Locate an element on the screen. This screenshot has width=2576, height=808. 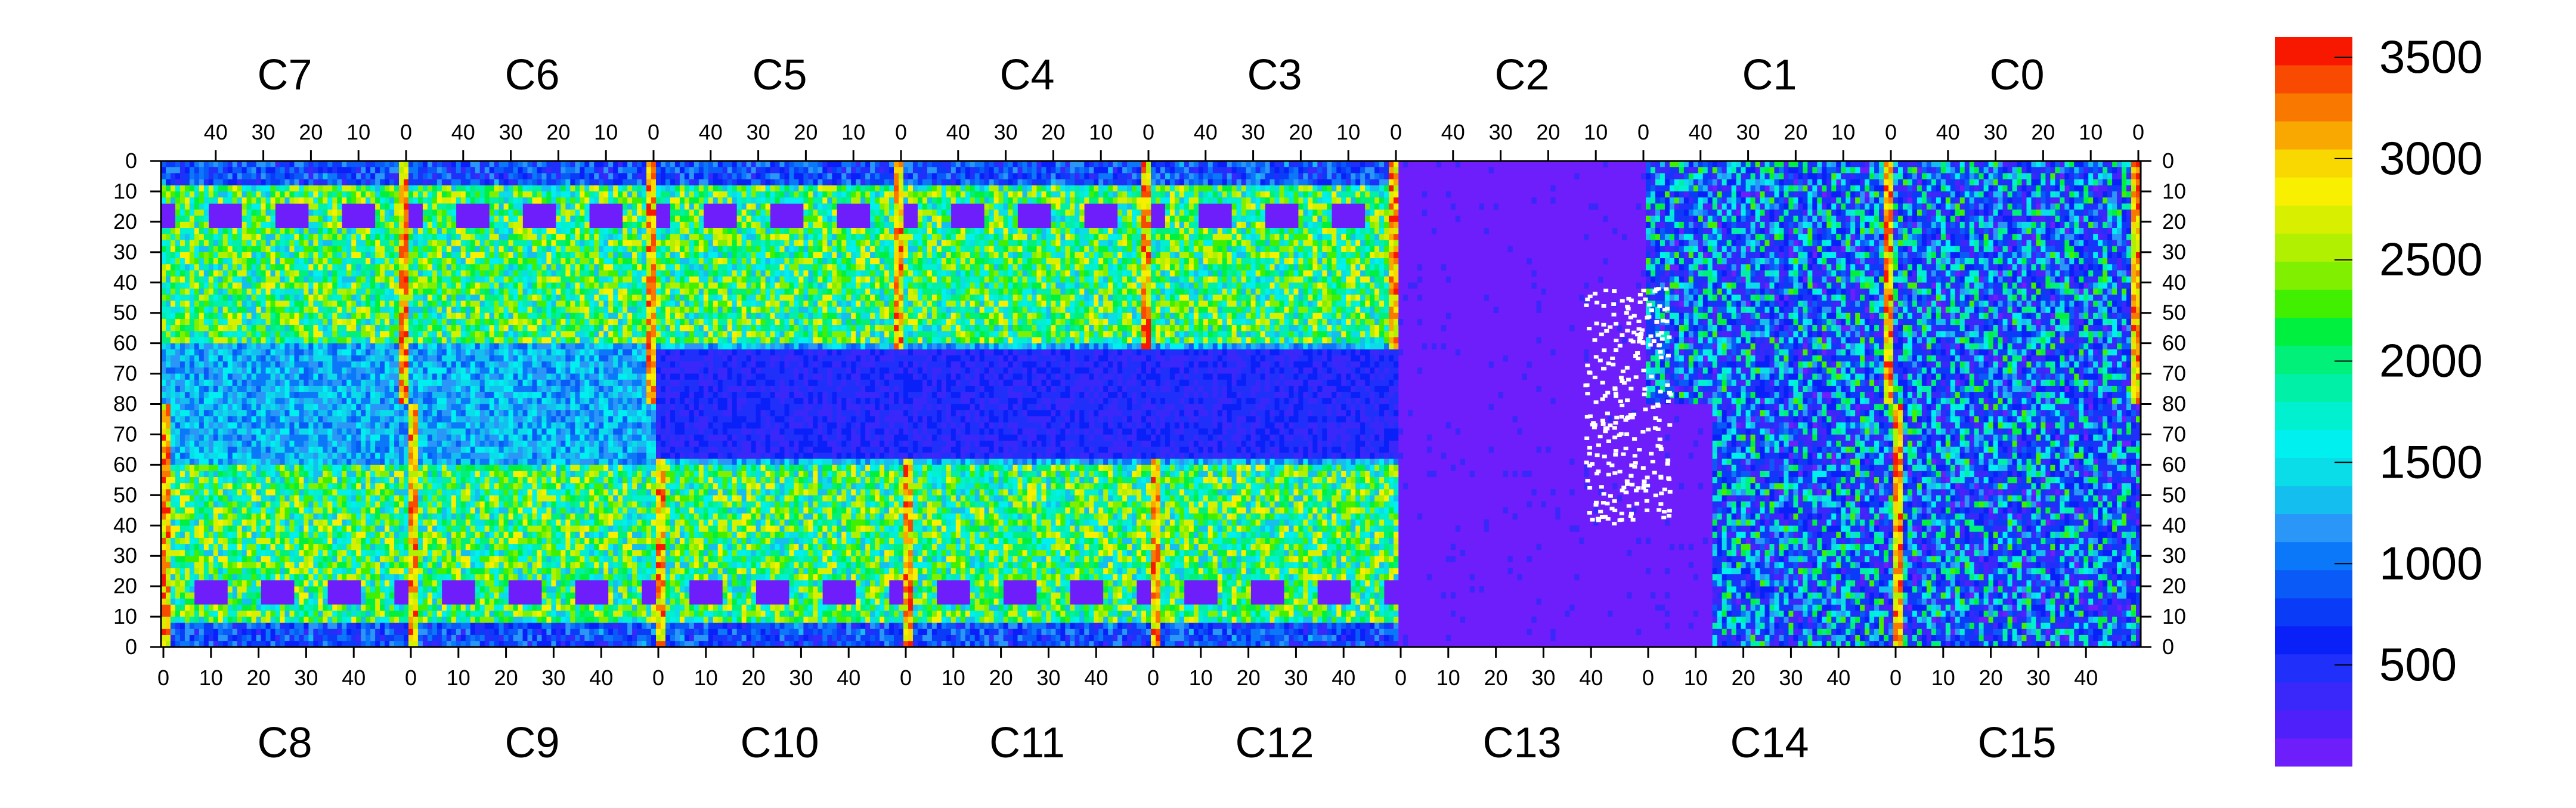
chip-block-C1 is located at coordinates (1769, 282).